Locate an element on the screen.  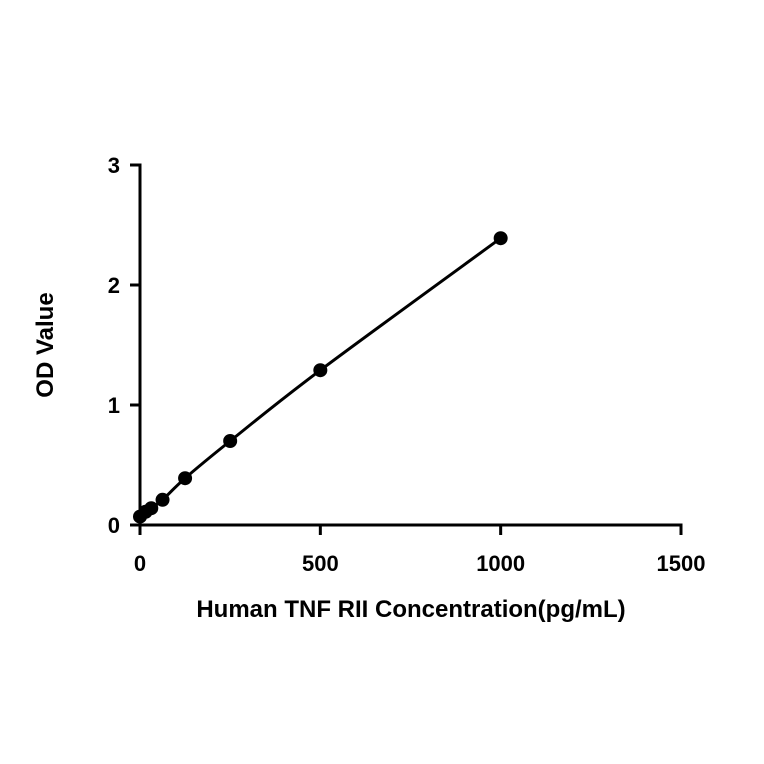
y-tick-label: 0 is located at coordinates (114, 525).